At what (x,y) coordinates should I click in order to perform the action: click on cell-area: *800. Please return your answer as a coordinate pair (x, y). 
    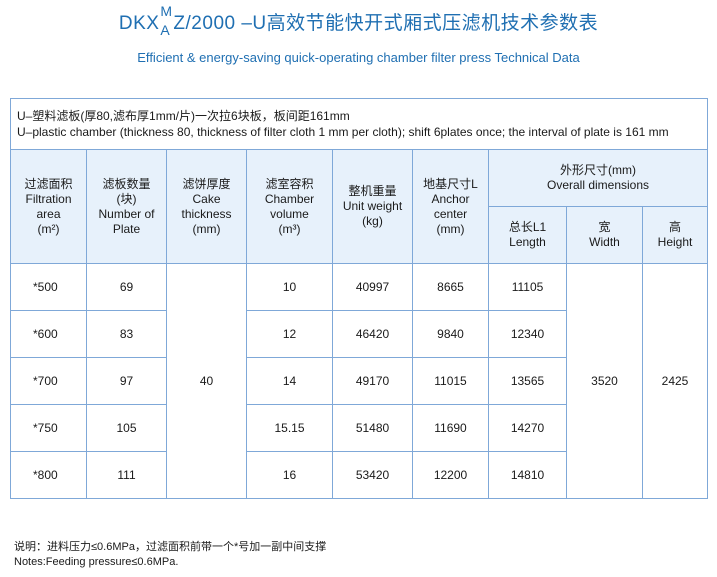
    Looking at the image, I should click on (48, 475).